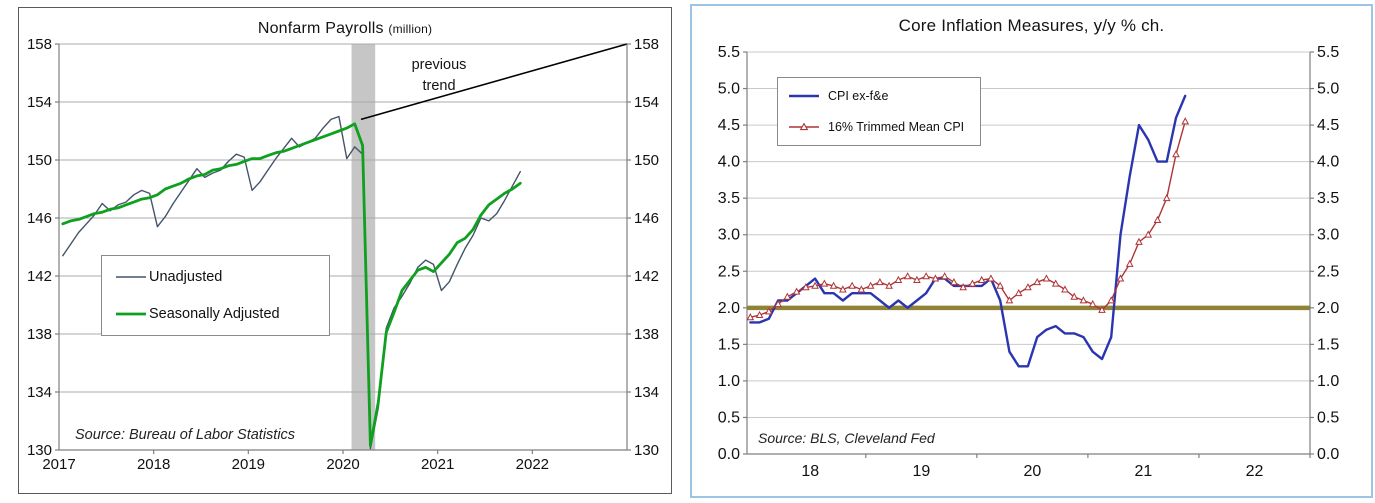 This screenshot has width=1375, height=503. Describe the element at coordinates (342, 464) in the screenshot. I see `svg-text: 2020` at that location.